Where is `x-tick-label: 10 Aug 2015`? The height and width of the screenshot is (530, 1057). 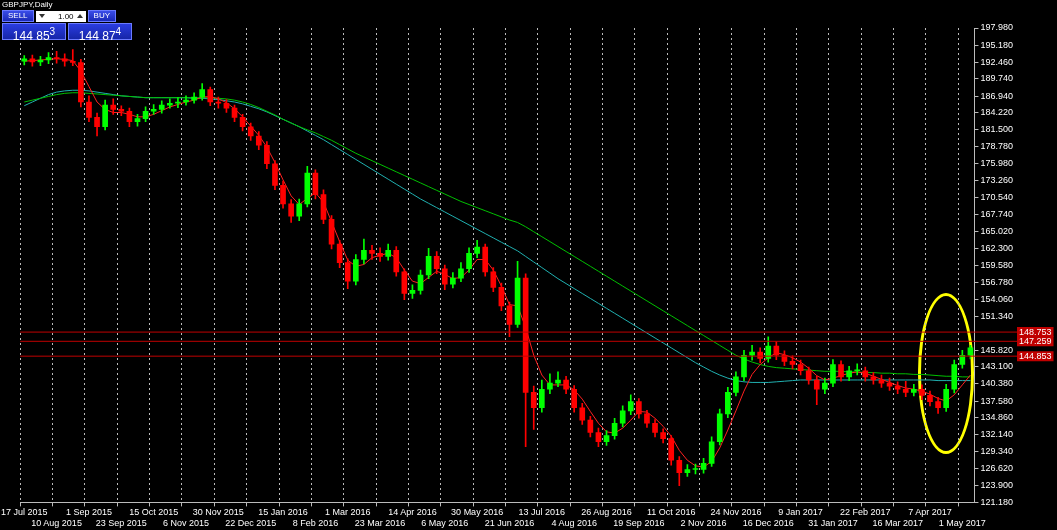 x-tick-label: 10 Aug 2015 is located at coordinates (56, 523).